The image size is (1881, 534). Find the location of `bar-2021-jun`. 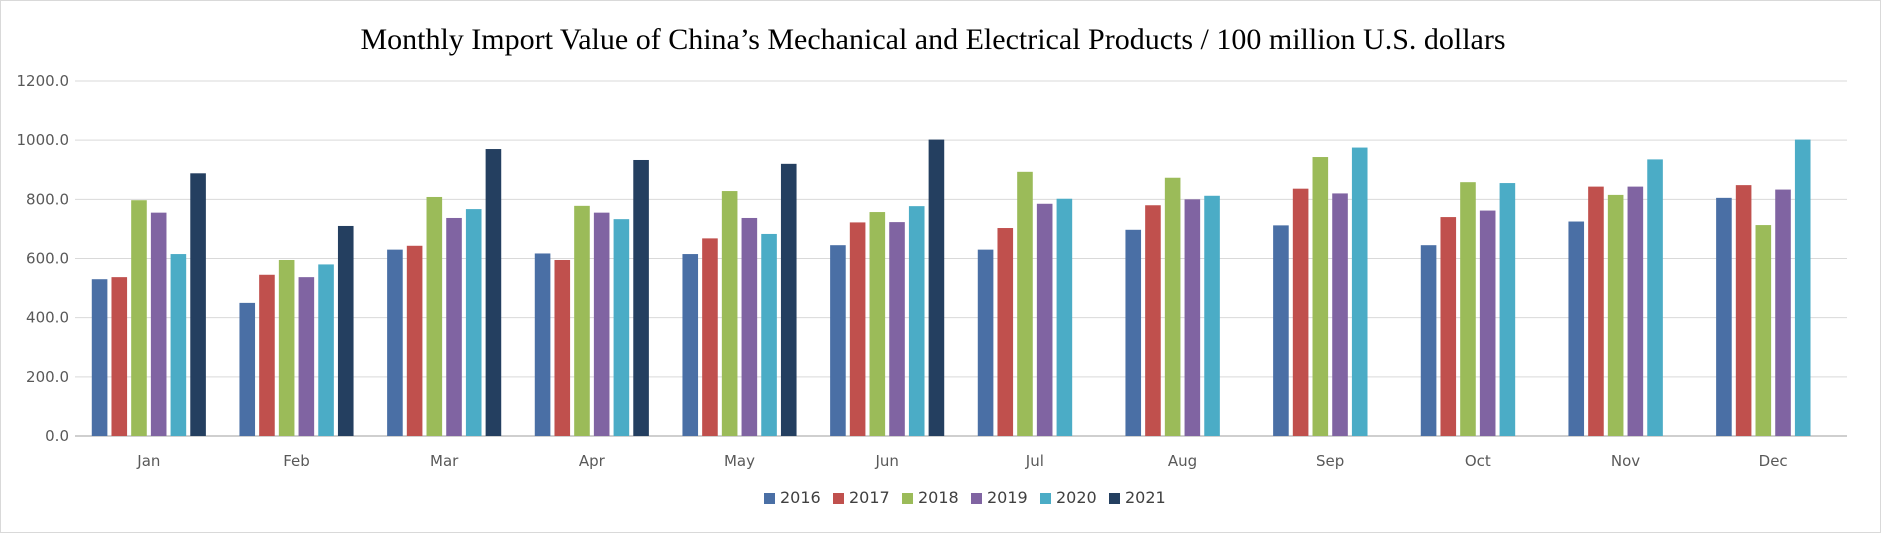

bar-2021-jun is located at coordinates (936, 287).